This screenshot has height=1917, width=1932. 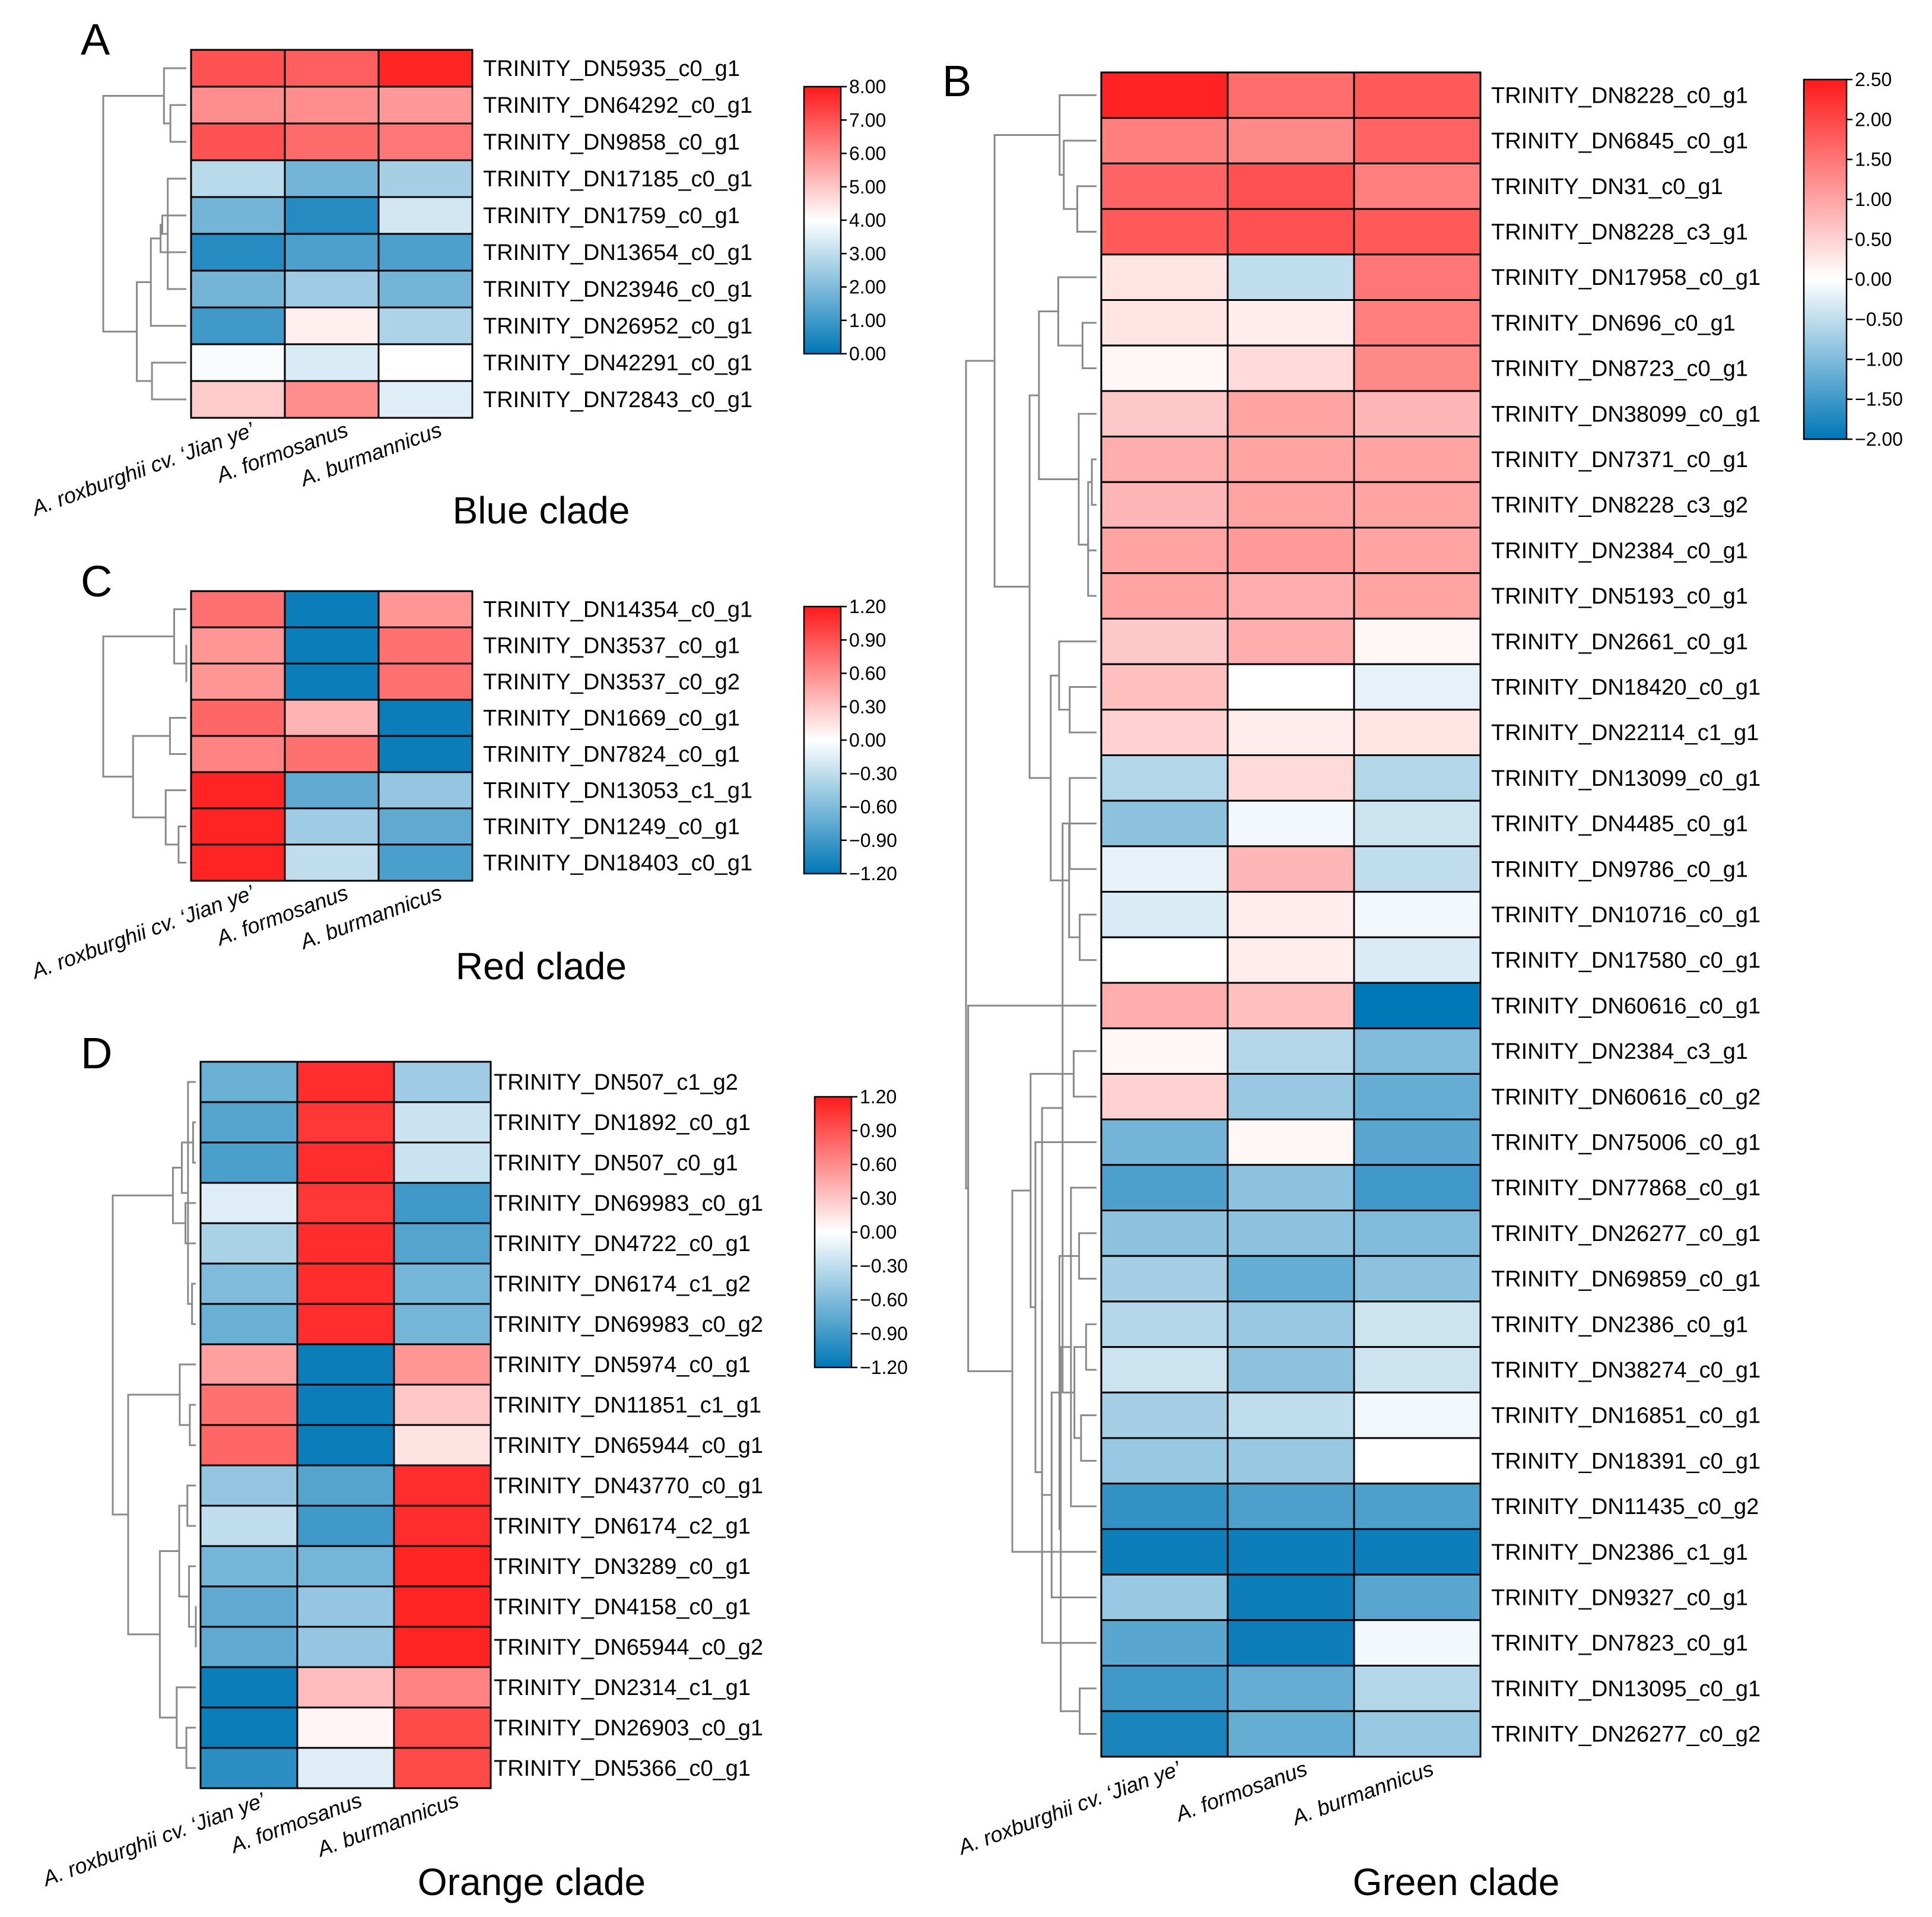 What do you see at coordinates (867, 353) in the screenshot?
I see `scale-tick-label: 0.00` at bounding box center [867, 353].